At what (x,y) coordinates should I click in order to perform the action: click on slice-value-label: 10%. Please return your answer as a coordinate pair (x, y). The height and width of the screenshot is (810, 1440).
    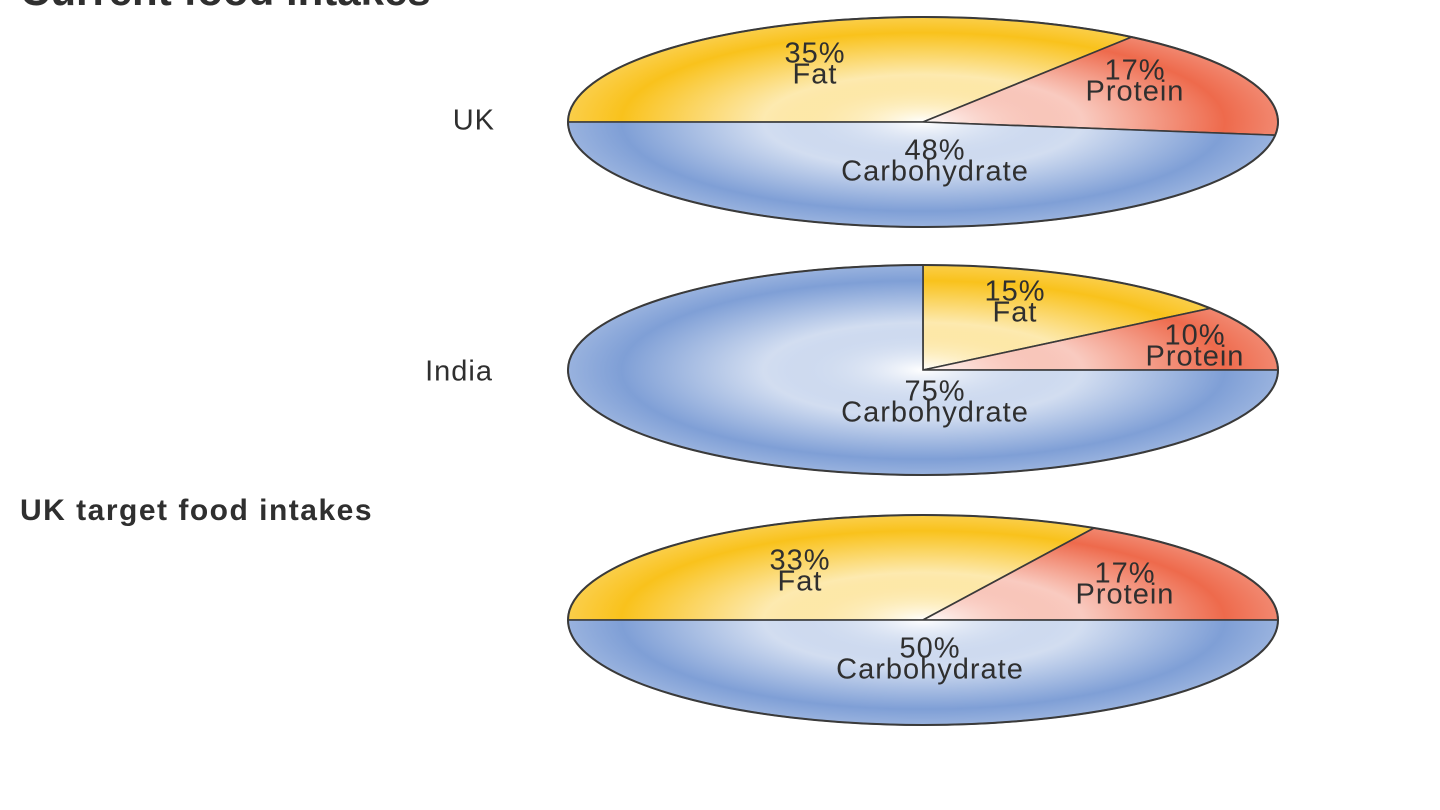
    Looking at the image, I should click on (1194, 336).